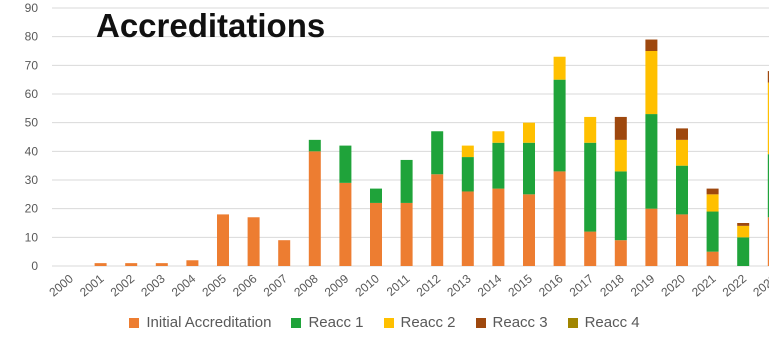  What do you see at coordinates (32, 65) in the screenshot?
I see `y-tick-label: 70` at bounding box center [32, 65].